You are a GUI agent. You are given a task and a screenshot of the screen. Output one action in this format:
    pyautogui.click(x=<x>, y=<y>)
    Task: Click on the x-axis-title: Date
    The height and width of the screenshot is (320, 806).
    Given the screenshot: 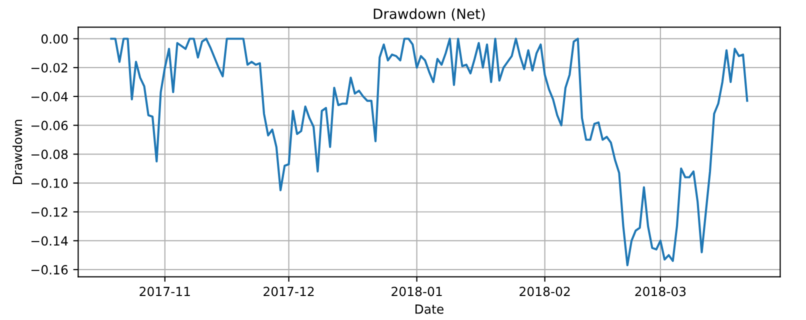 What is the action you would take?
    pyautogui.click(x=429, y=309)
    